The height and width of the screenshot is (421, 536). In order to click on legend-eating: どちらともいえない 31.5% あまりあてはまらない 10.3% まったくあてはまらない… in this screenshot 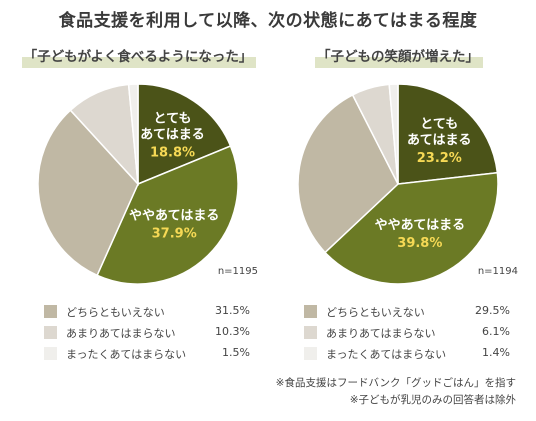, I will do `click(149, 333)`.